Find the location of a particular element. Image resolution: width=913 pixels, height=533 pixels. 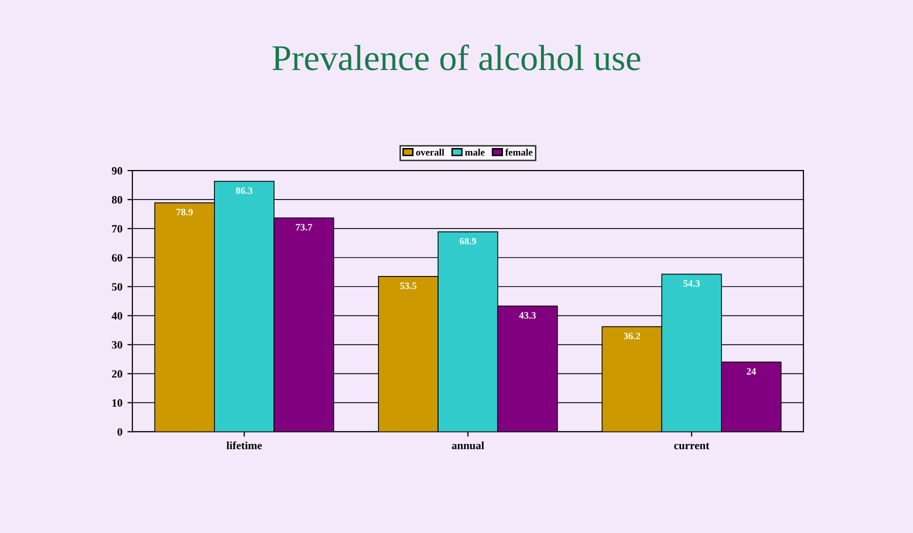

data-label: 68.9 is located at coordinates (468, 241).